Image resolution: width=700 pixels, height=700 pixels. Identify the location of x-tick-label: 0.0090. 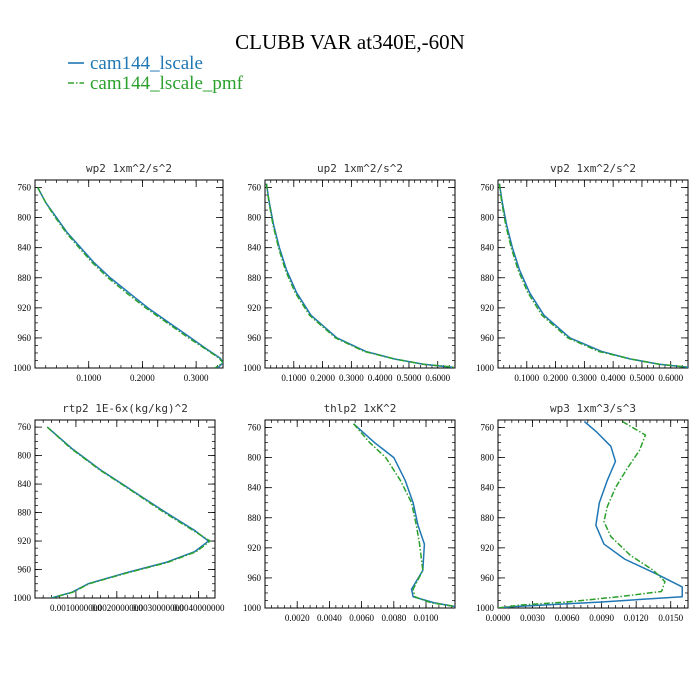
(601, 618).